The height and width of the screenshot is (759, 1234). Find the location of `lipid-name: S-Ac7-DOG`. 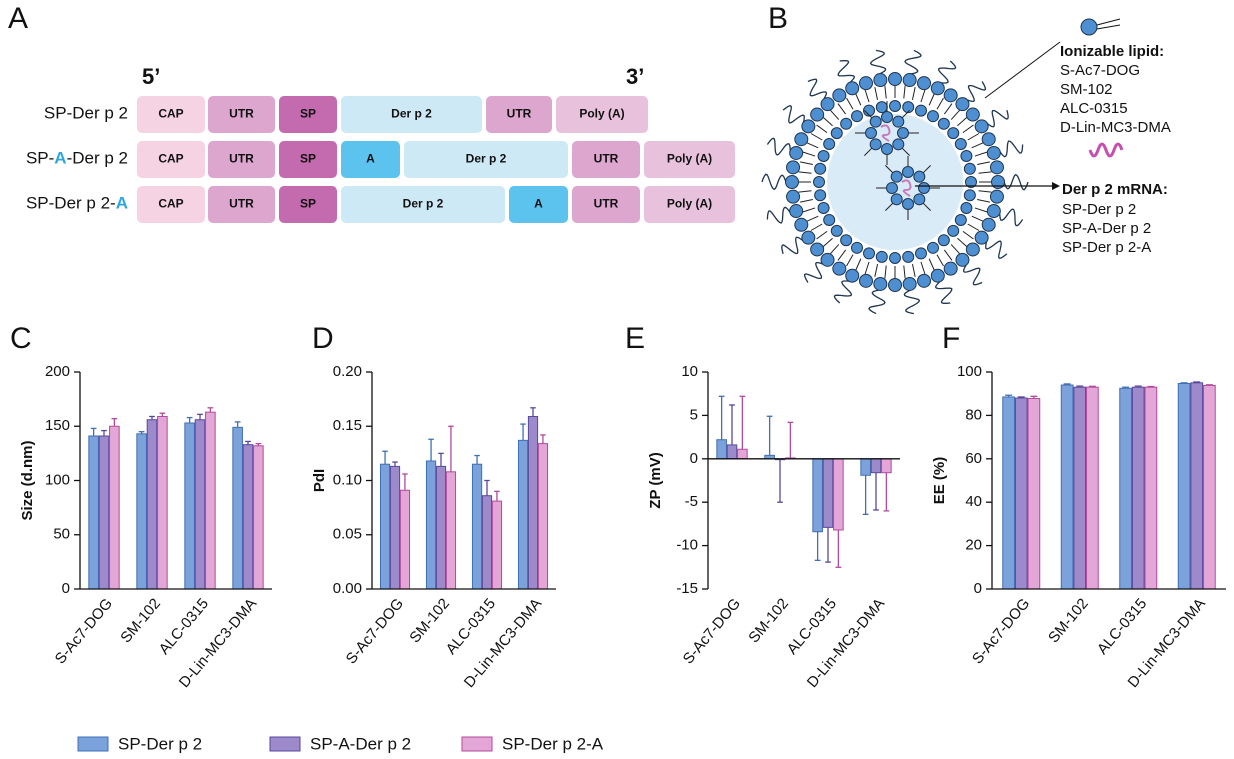

lipid-name: S-Ac7-DOG is located at coordinates (1100, 70).